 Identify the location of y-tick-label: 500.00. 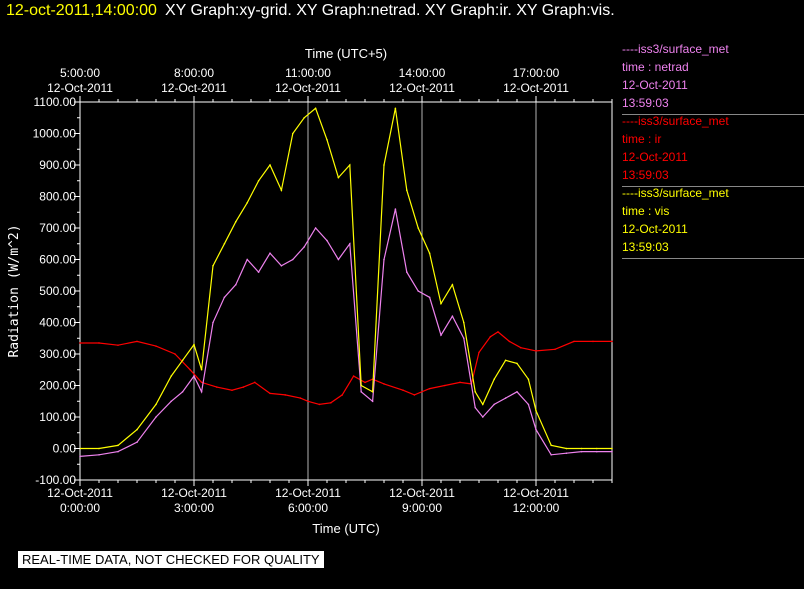
(57, 291).